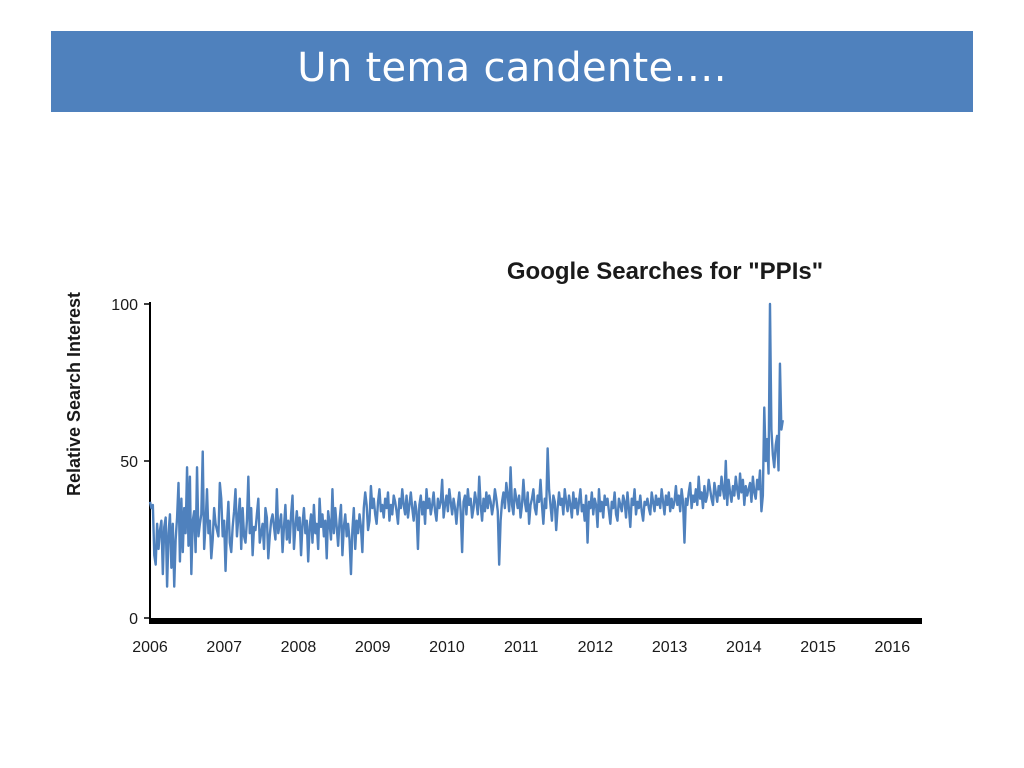 This screenshot has width=1024, height=768. Describe the element at coordinates (447, 647) in the screenshot. I see `x-tick-label: 2010` at that location.